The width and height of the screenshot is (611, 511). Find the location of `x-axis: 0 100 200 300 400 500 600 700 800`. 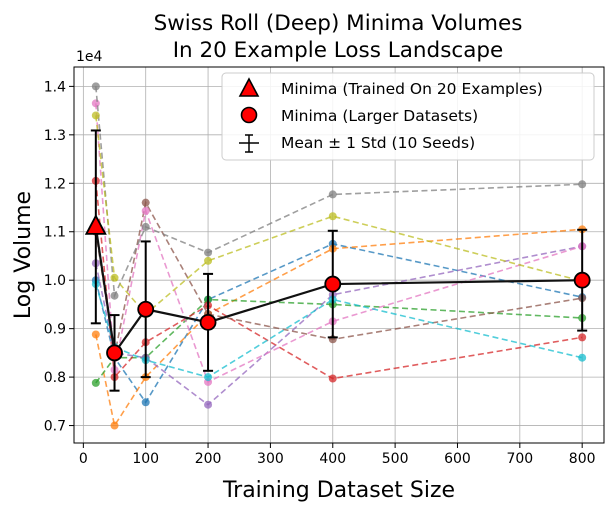

x-axis: 0 100 200 300 400 500 600 700 800 is located at coordinates (337, 455).